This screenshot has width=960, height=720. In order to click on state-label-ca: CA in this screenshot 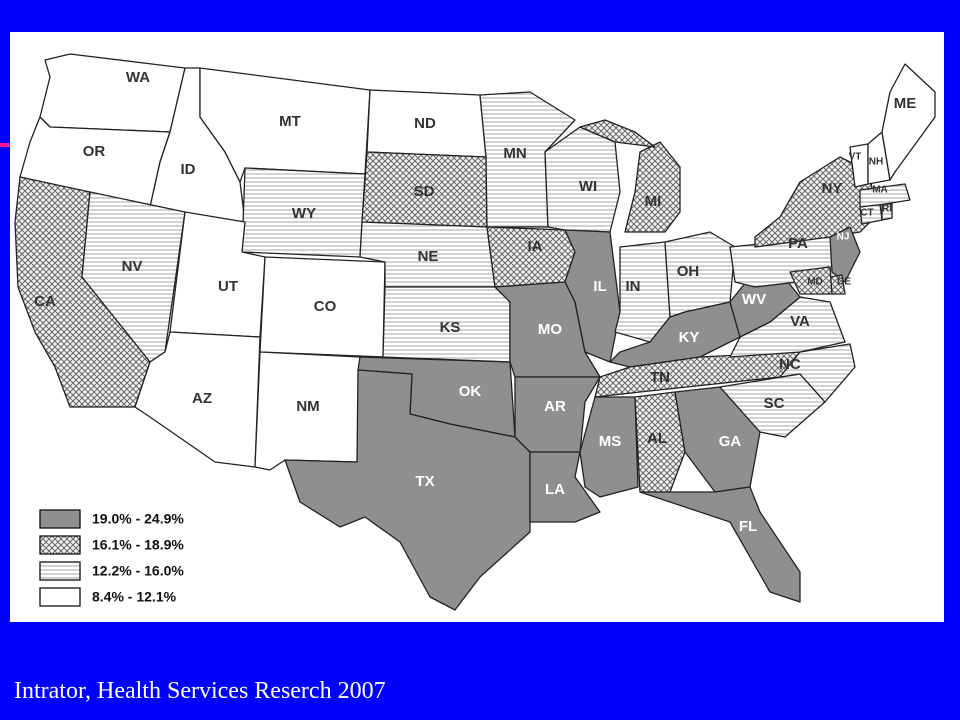, I will do `click(45, 301)`.